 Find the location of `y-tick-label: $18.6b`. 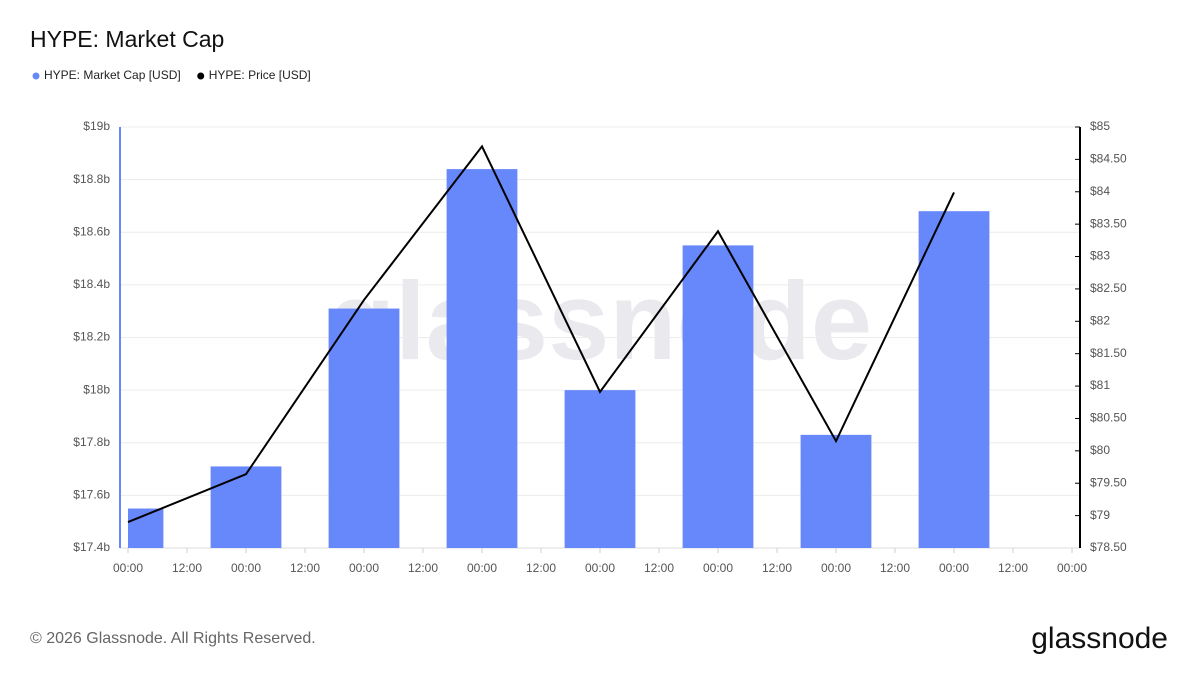

y-tick-label: $18.6b is located at coordinates (91, 231).